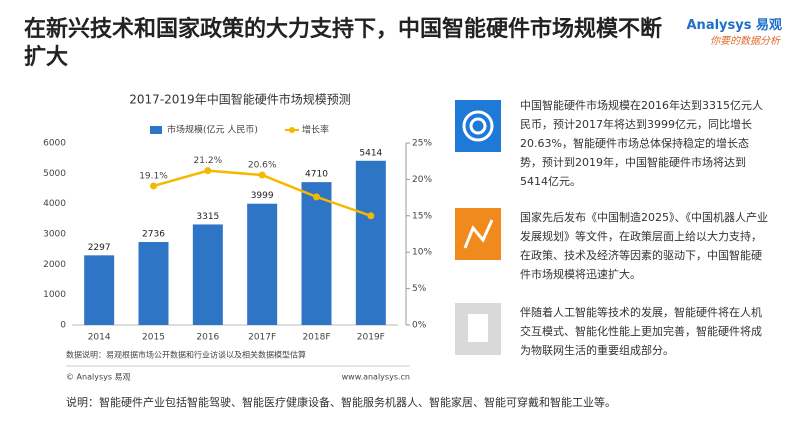 The width and height of the screenshot is (800, 421). What do you see at coordinates (316, 175) in the screenshot?
I see `bar-value-label: 4710` at bounding box center [316, 175].